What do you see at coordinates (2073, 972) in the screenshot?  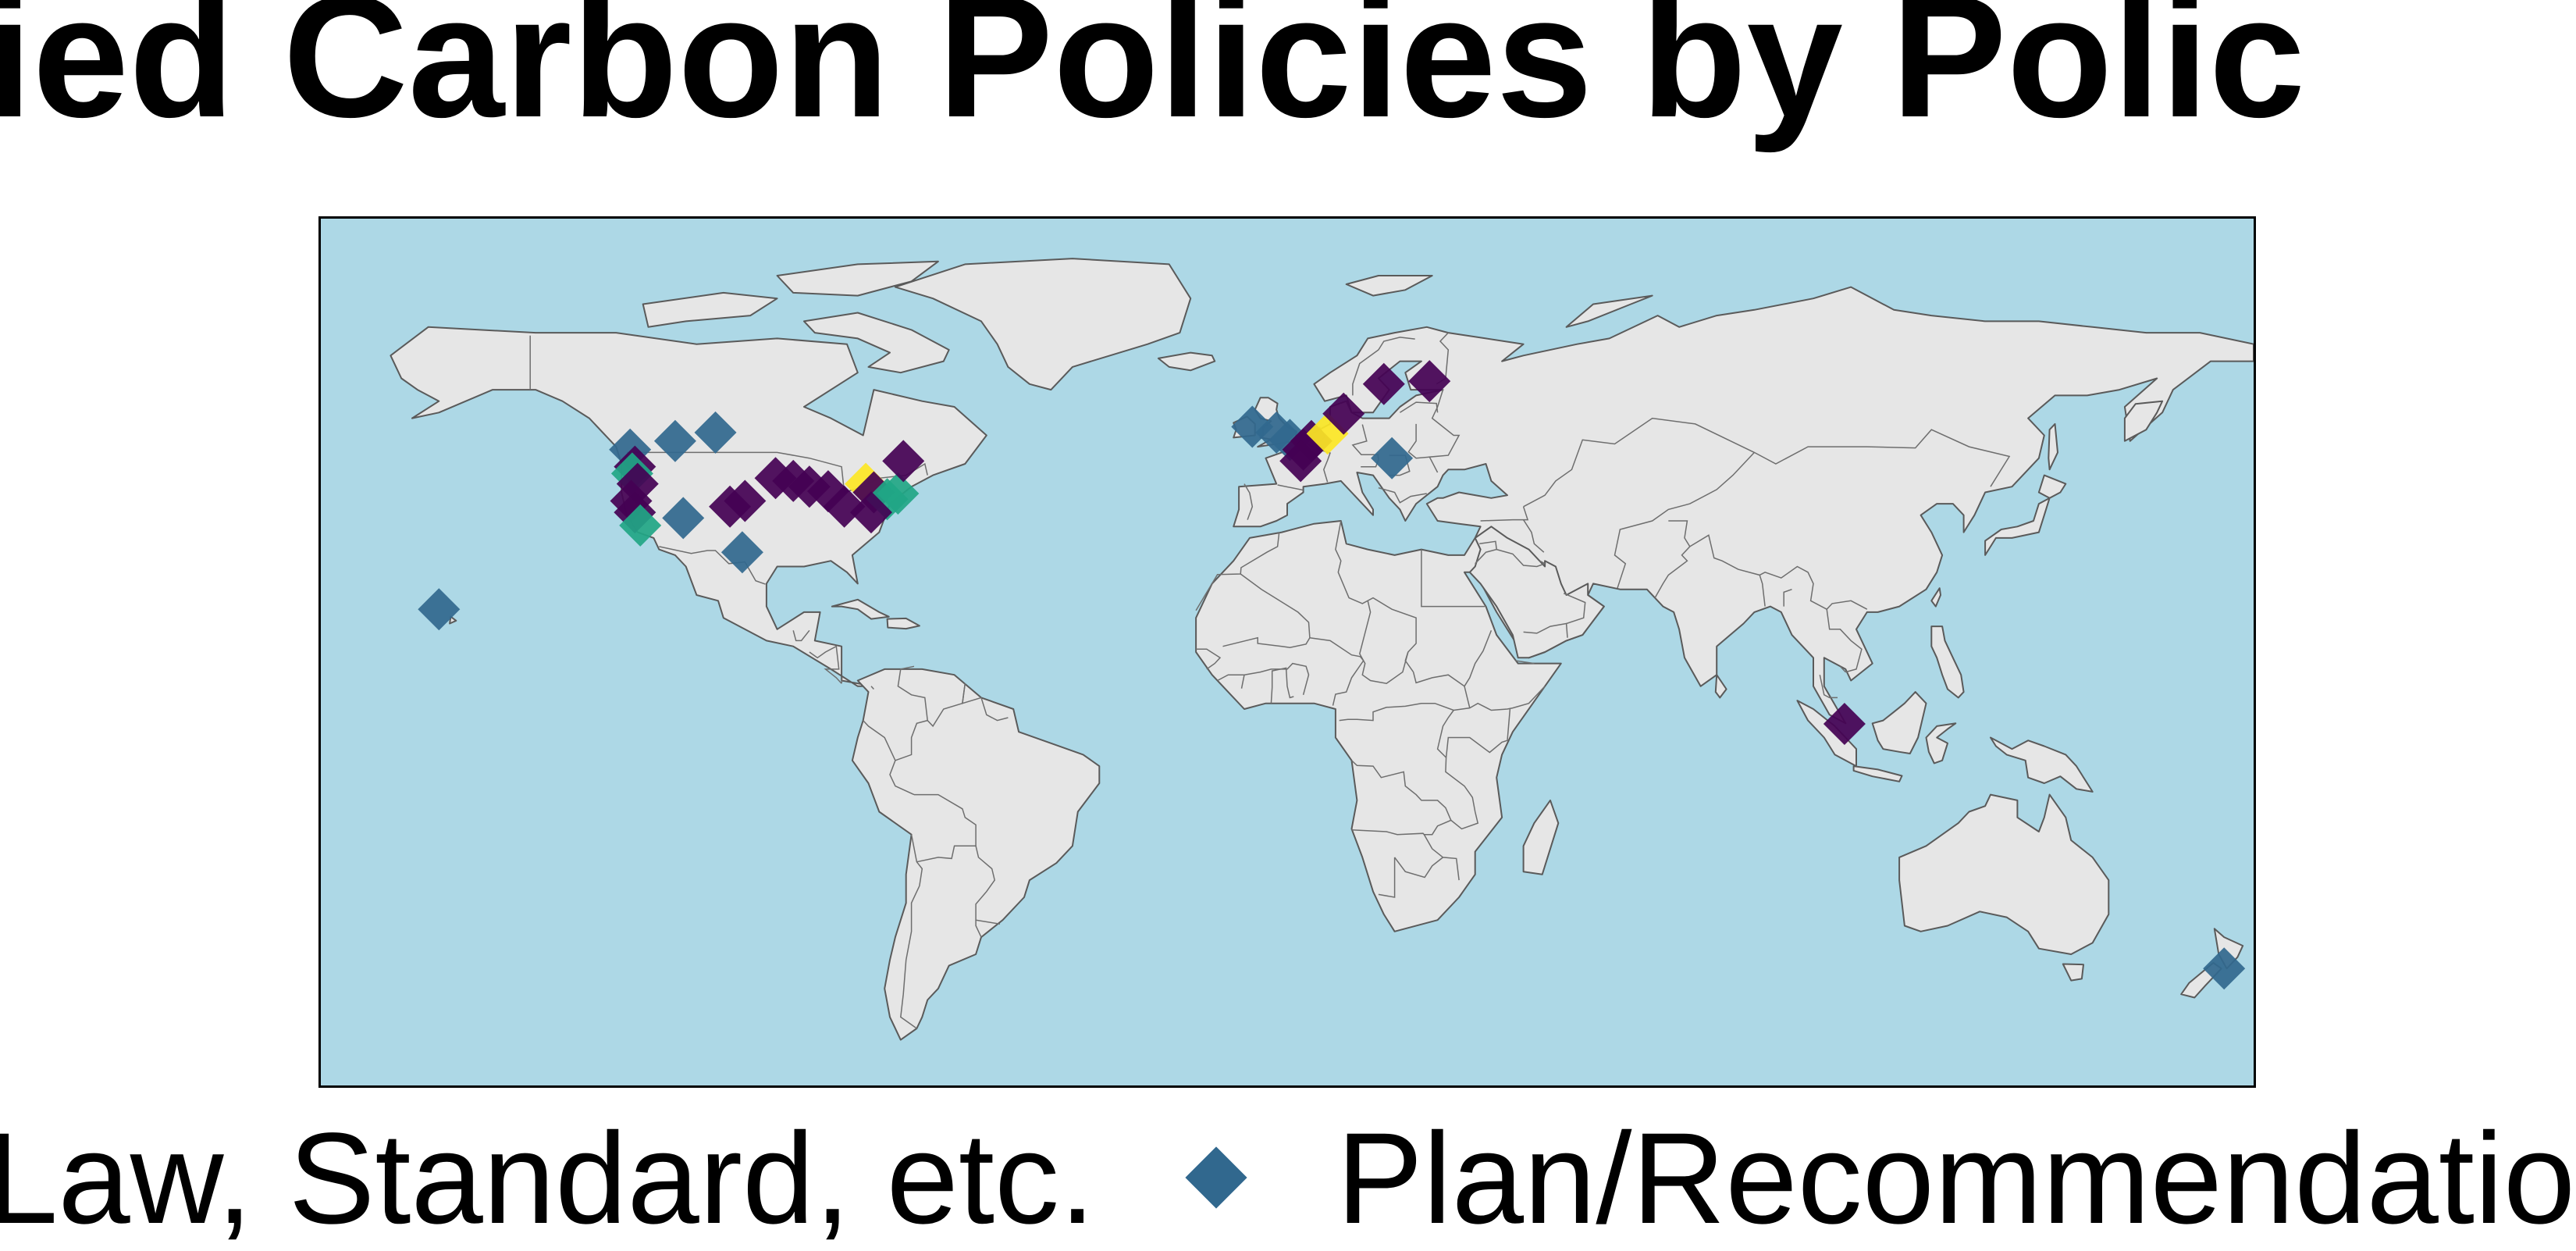 I see `land-tasmania` at bounding box center [2073, 972].